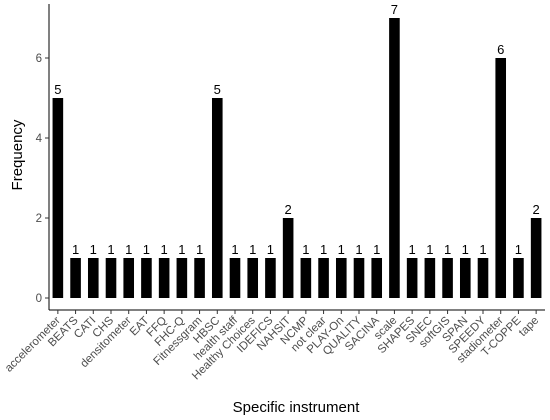 The image size is (550, 420). What do you see at coordinates (447, 278) in the screenshot?
I see `bar-softgis` at bounding box center [447, 278].